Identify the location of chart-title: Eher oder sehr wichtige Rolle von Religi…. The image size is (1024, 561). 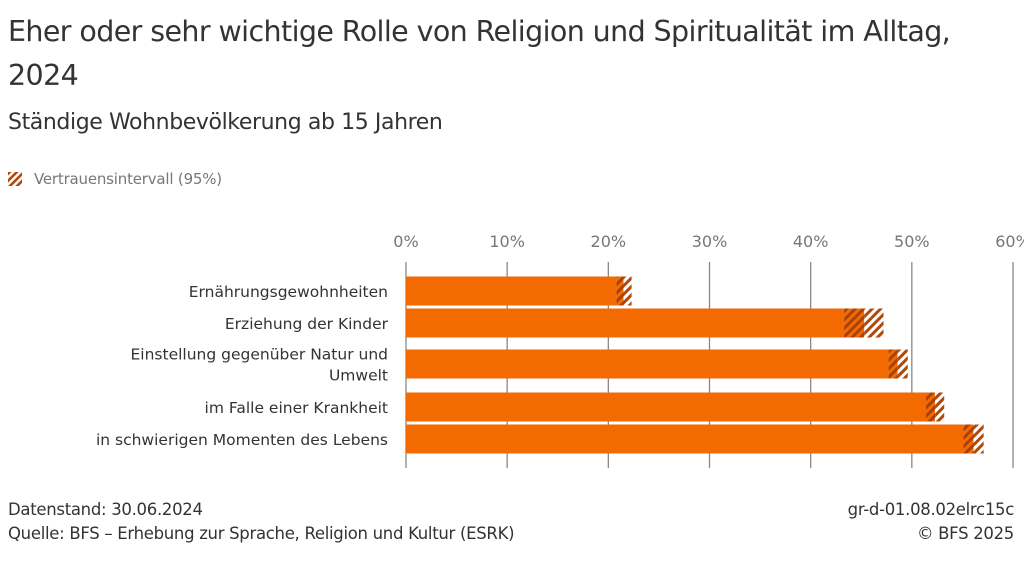
(479, 53).